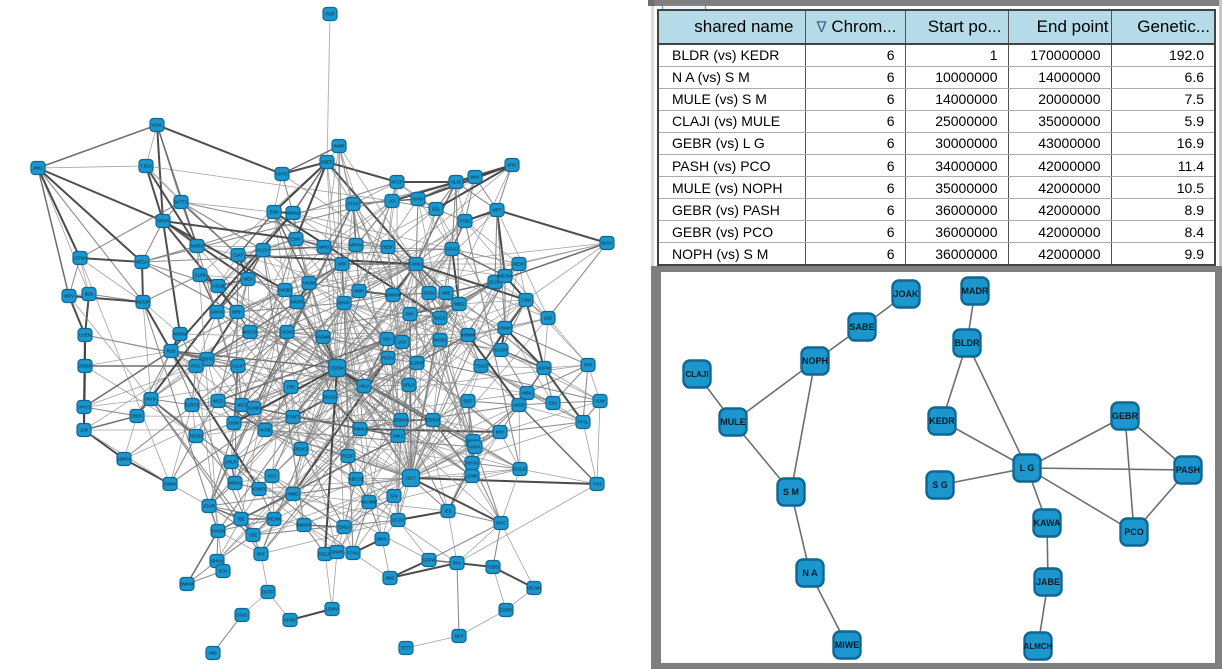 This screenshot has height=669, width=1222. What do you see at coordinates (468, 401) in the screenshot?
I see `svg-text: SIEF` at bounding box center [468, 401].